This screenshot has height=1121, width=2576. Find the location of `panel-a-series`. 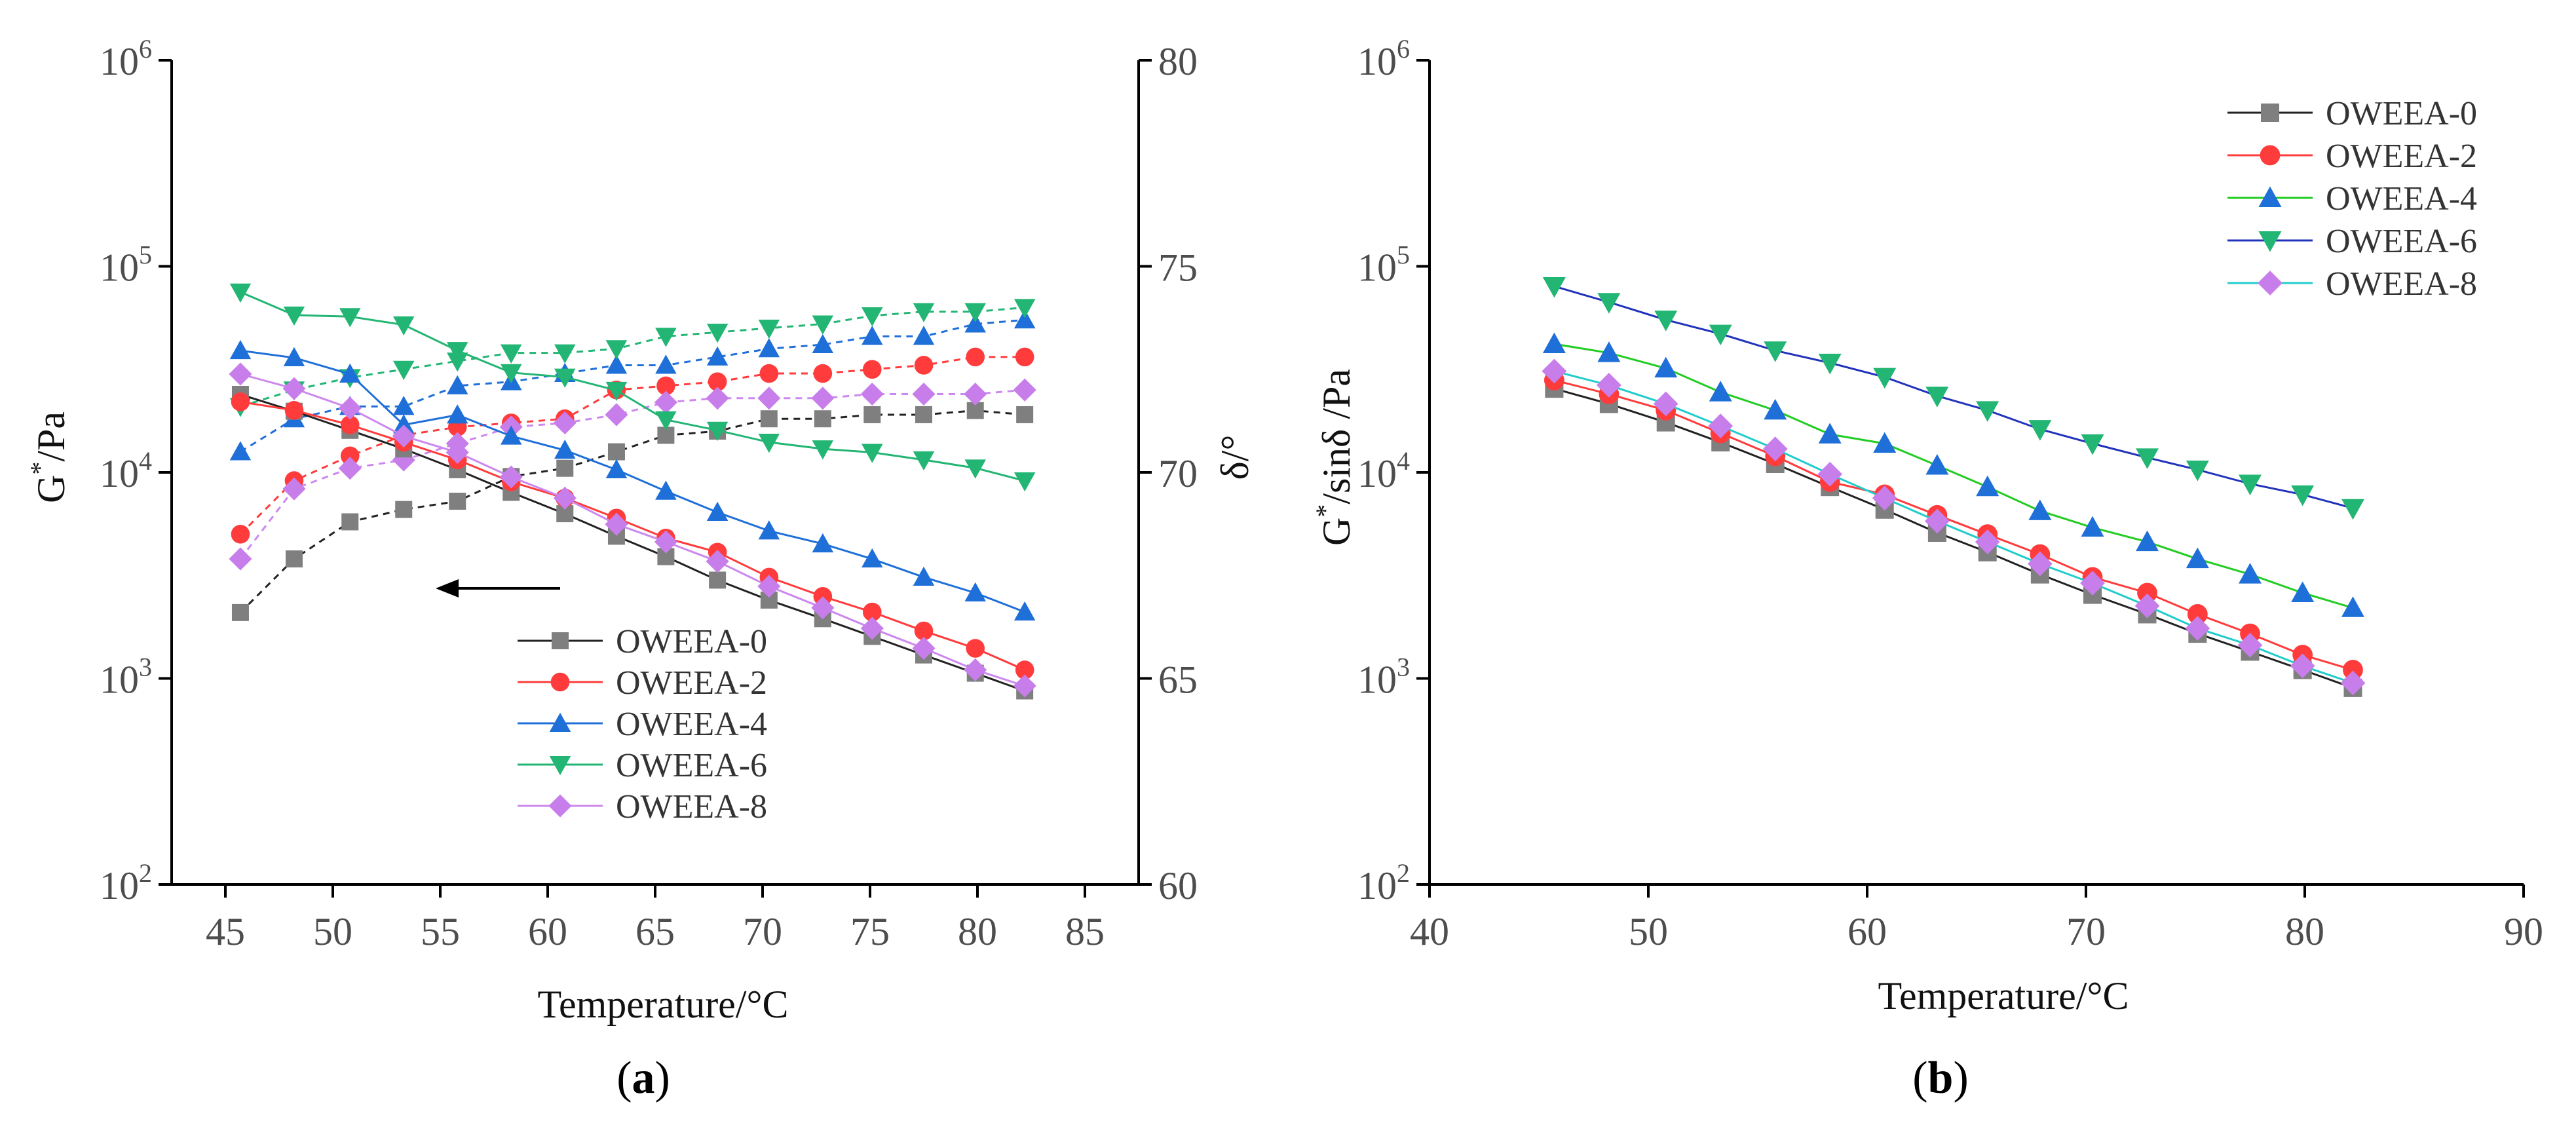

panel-a-series is located at coordinates (632, 491).